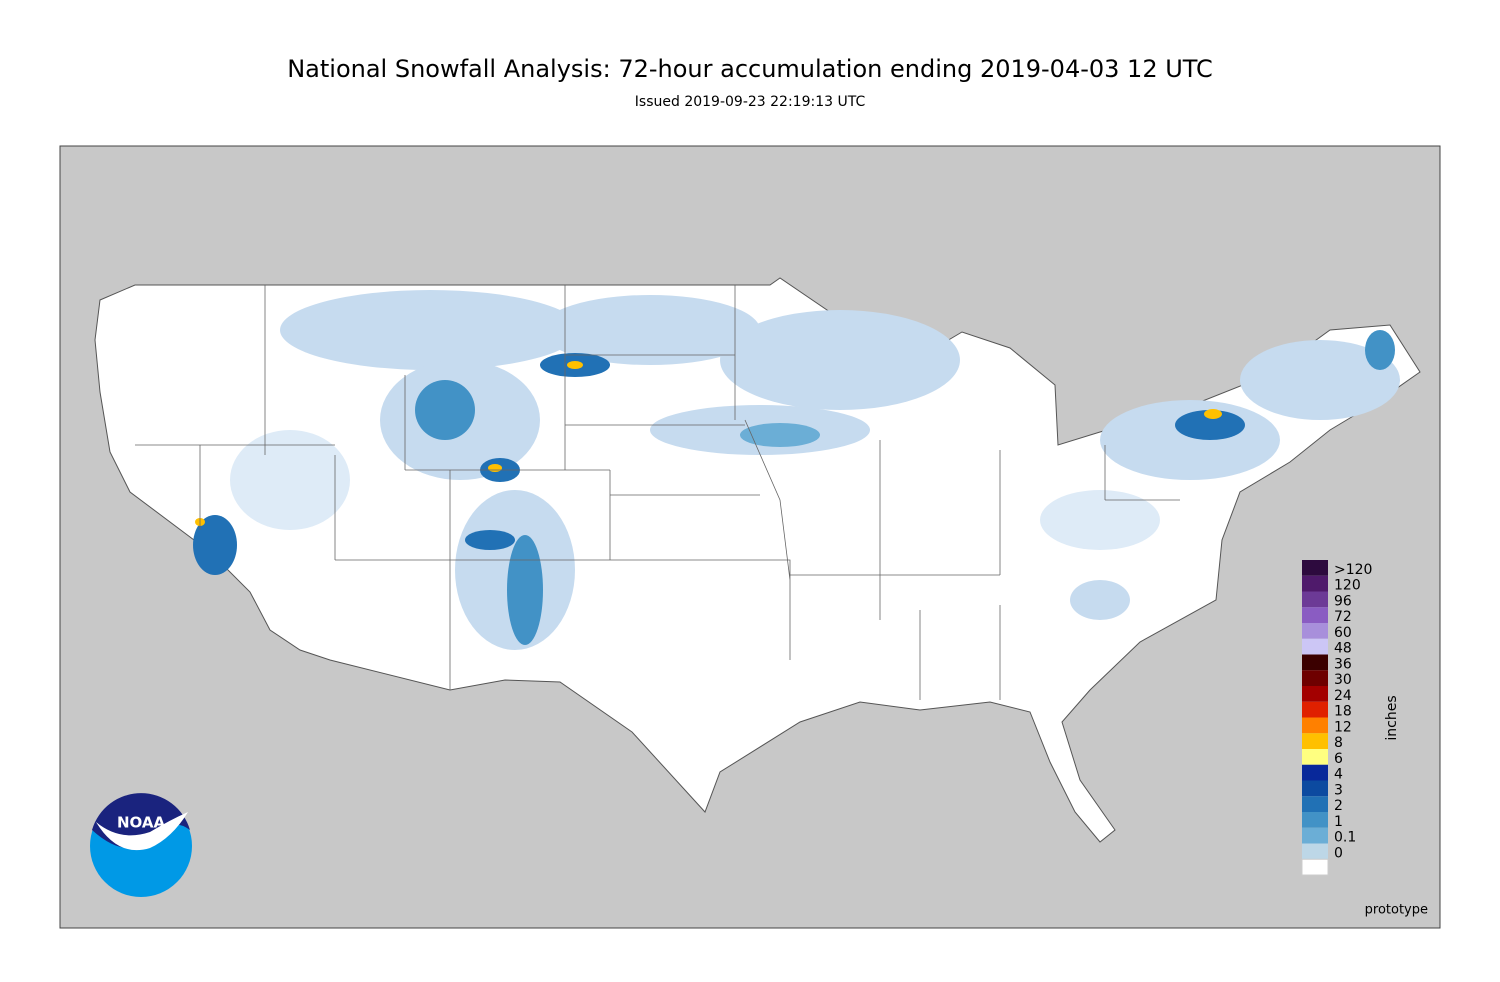 The width and height of the screenshot is (1500, 982). What do you see at coordinates (141, 845) in the screenshot?
I see `noaa-logo: NOAA` at bounding box center [141, 845].